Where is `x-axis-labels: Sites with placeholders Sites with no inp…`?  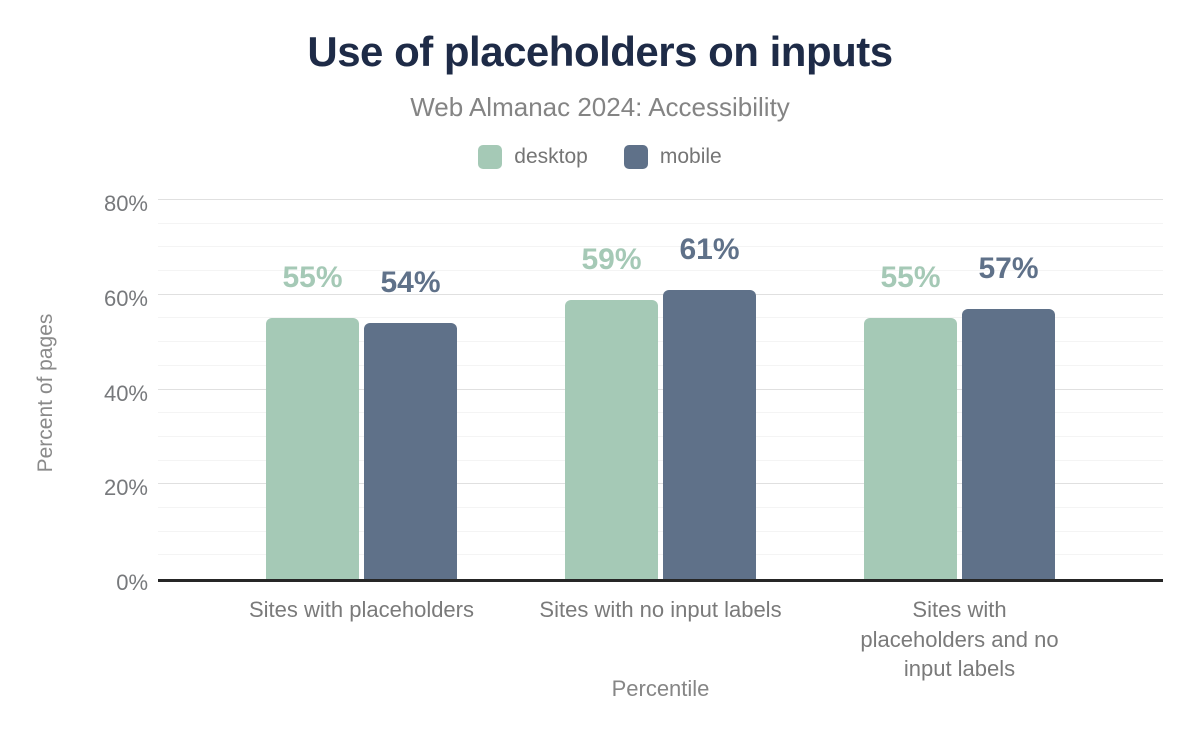 x-axis-labels: Sites with placeholders Sites with no inp… is located at coordinates (660, 631).